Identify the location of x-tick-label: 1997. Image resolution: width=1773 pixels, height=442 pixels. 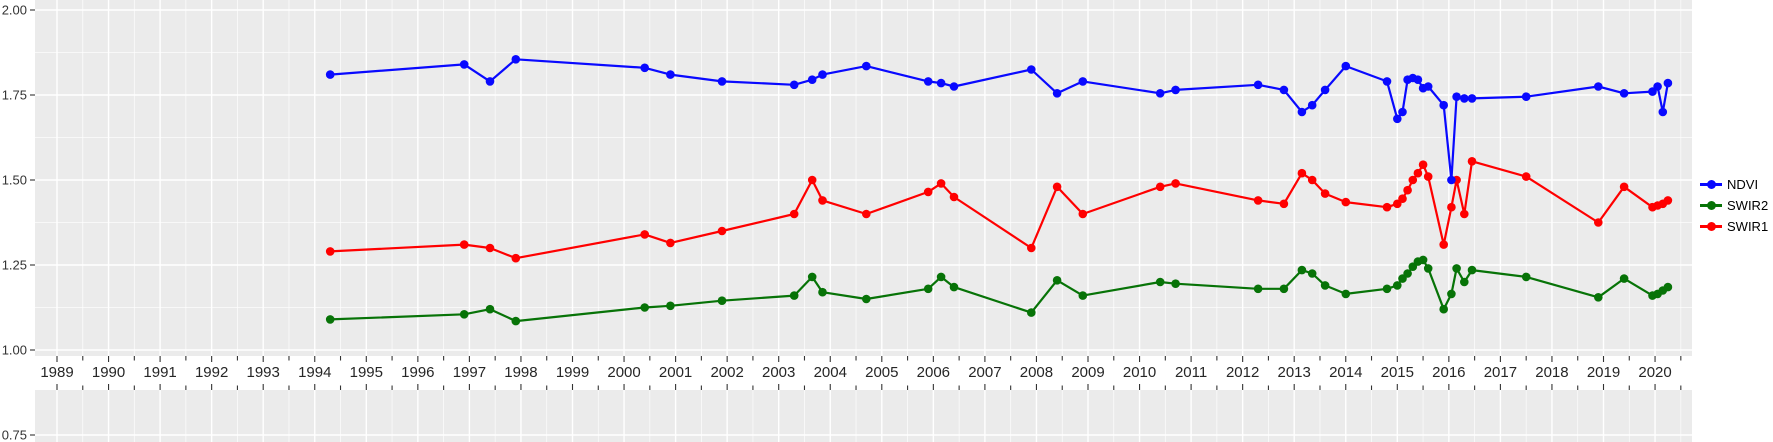
(469, 372).